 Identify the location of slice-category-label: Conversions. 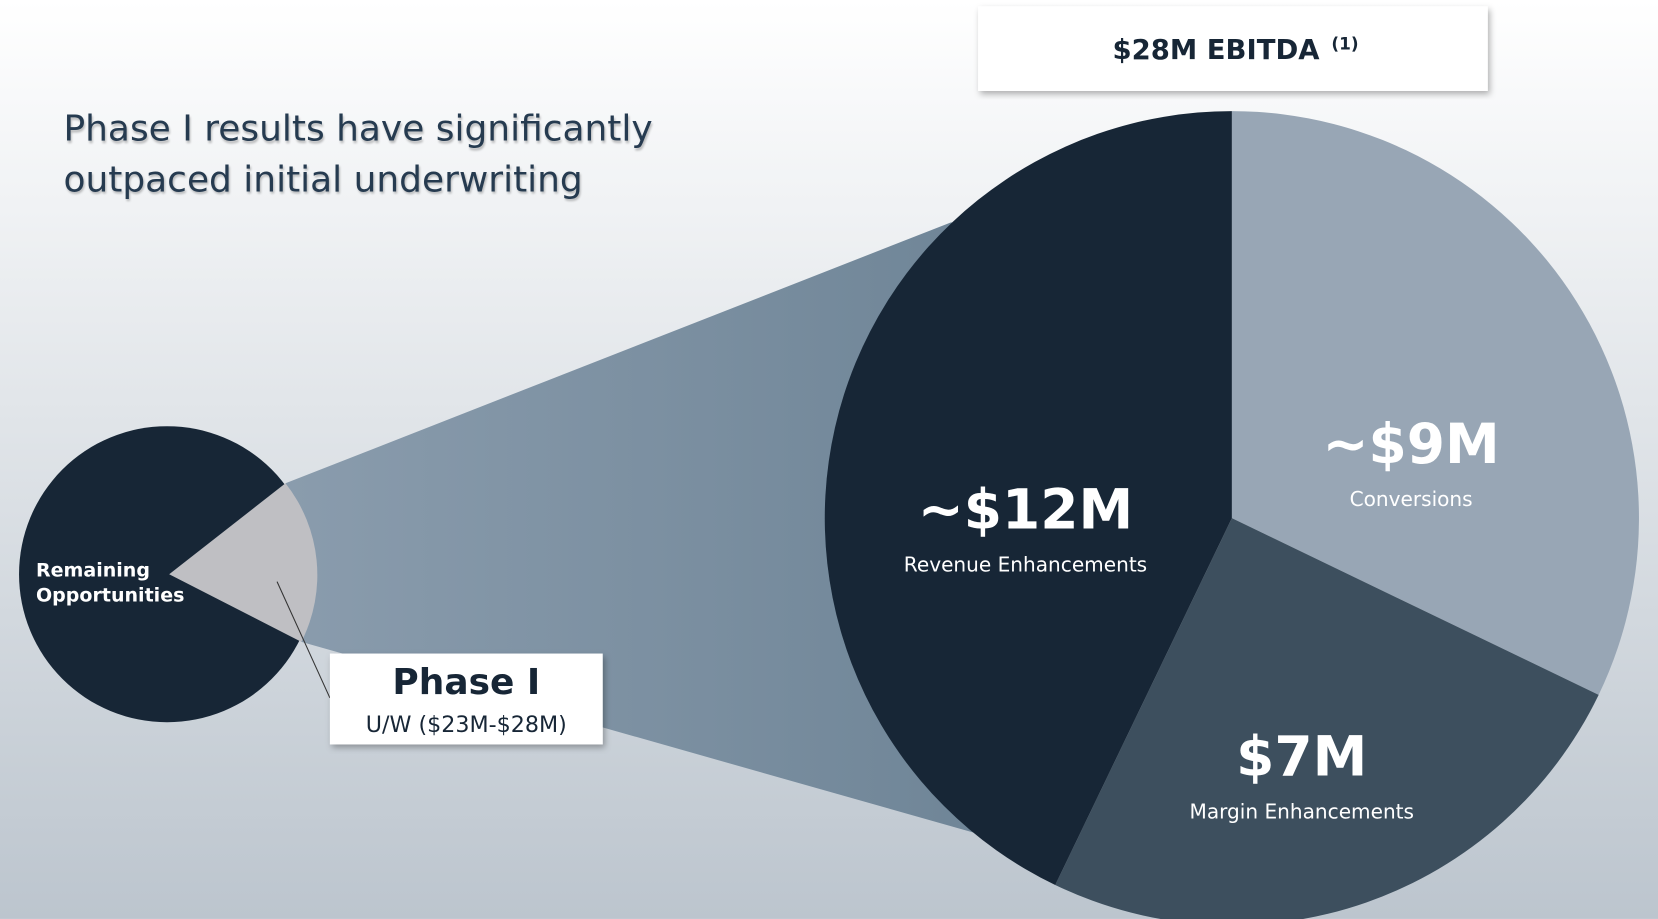
(1411, 499).